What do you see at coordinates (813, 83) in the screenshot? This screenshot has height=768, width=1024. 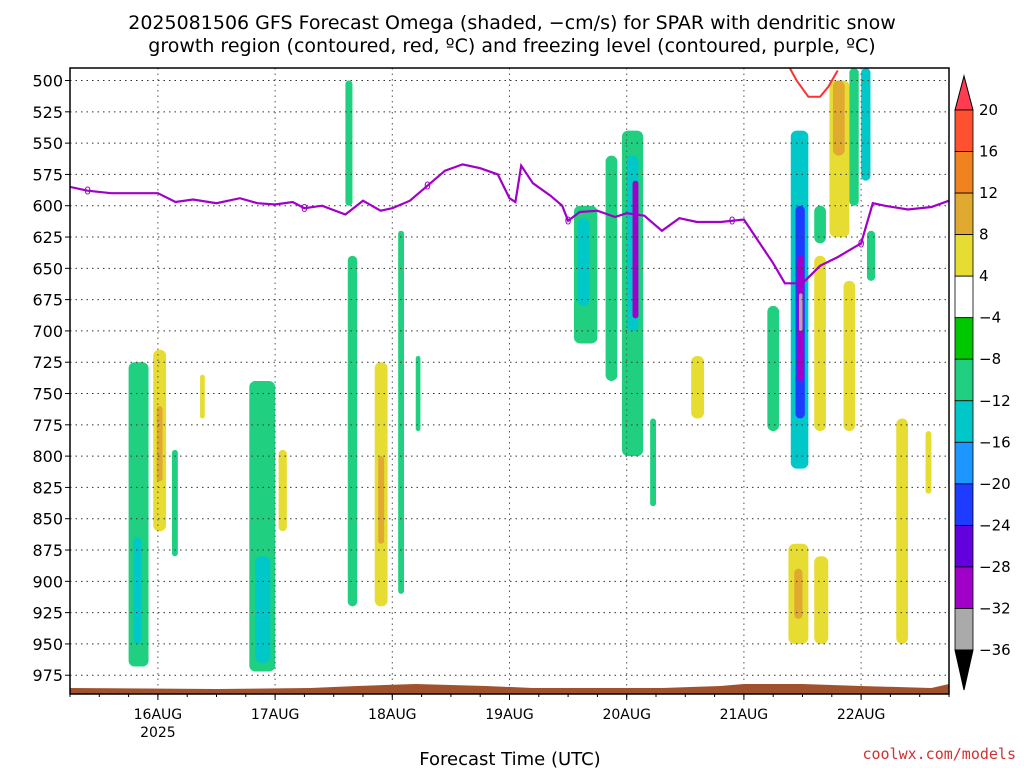 I see `dendritic-contour` at bounding box center [813, 83].